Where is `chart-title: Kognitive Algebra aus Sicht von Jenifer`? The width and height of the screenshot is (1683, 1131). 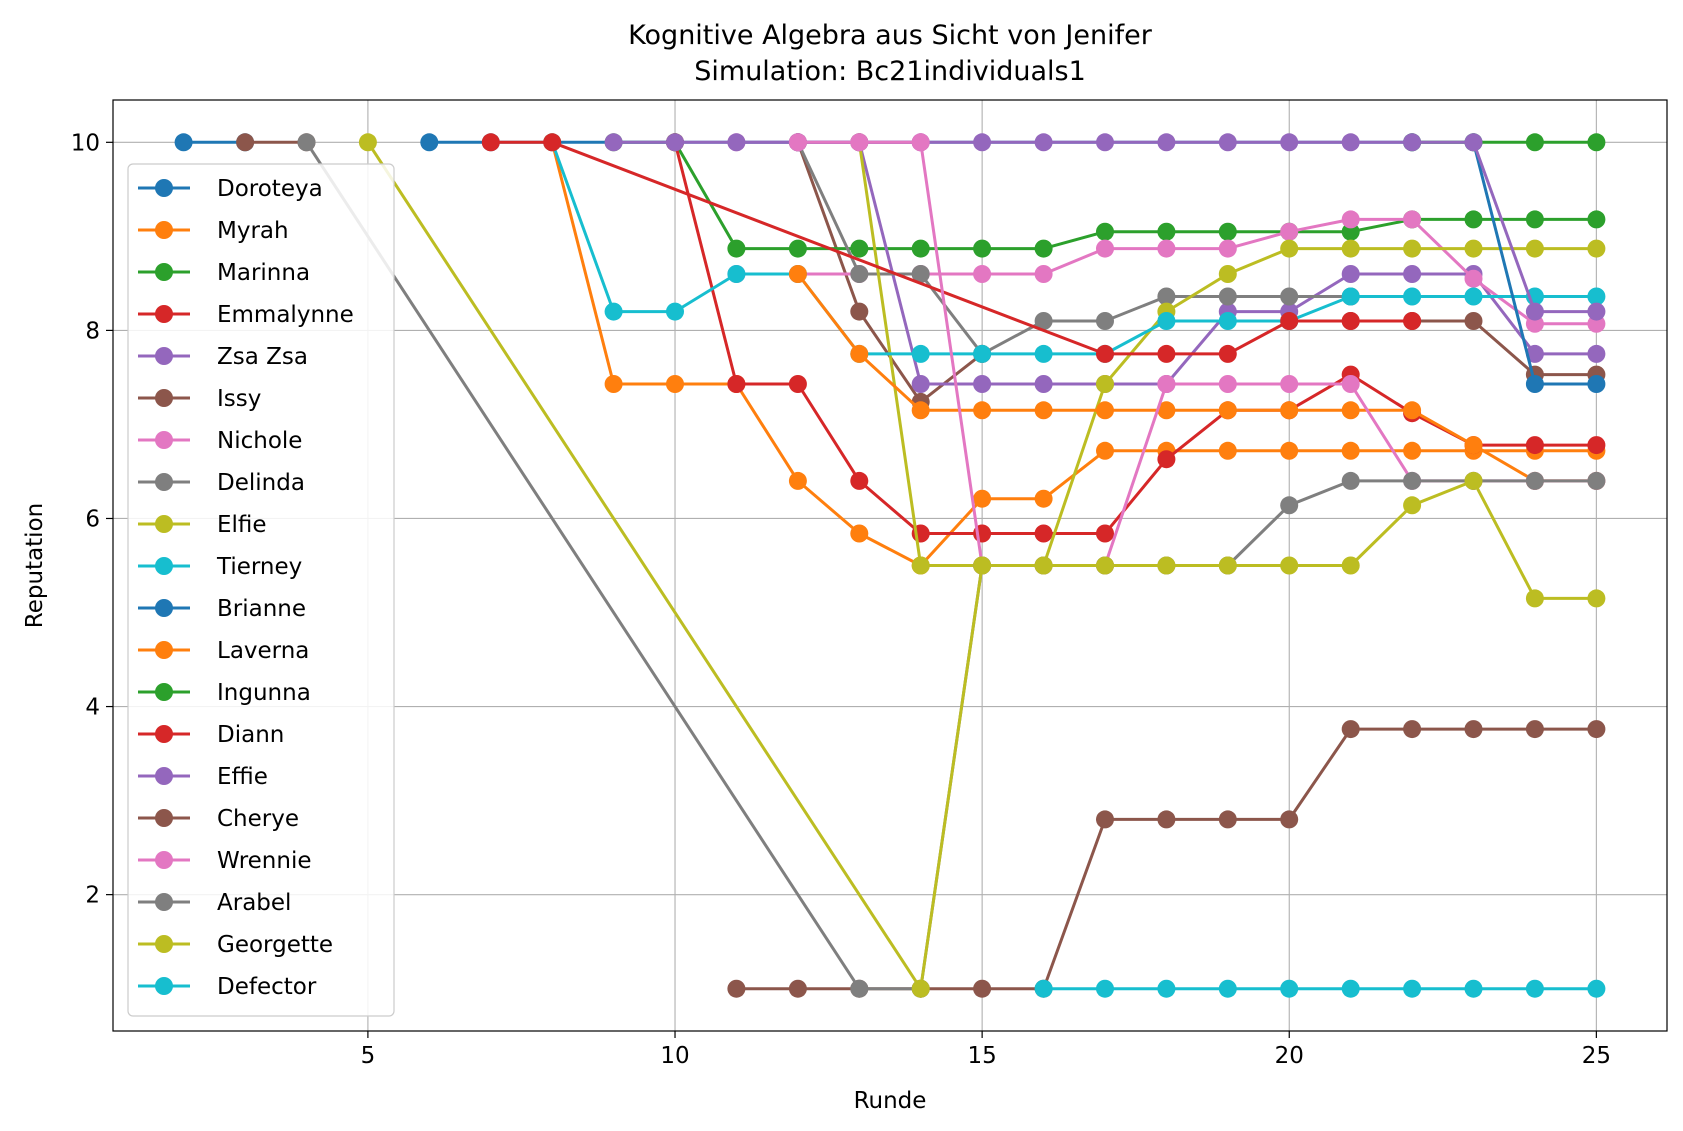 chart-title: Kognitive Algebra aus Sicht von Jenifer is located at coordinates (890, 35).